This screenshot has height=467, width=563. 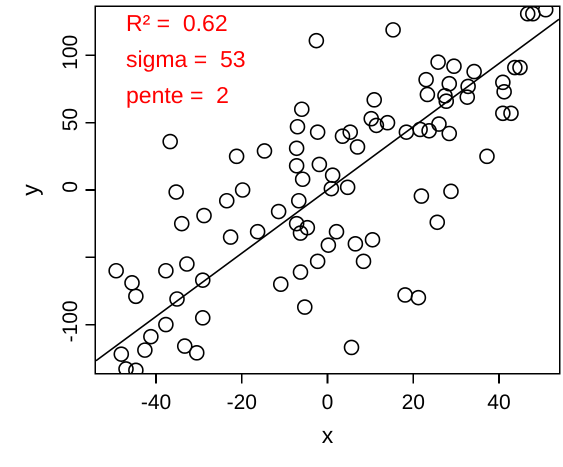 I want to click on x-tick-label: 0, so click(x=328, y=402).